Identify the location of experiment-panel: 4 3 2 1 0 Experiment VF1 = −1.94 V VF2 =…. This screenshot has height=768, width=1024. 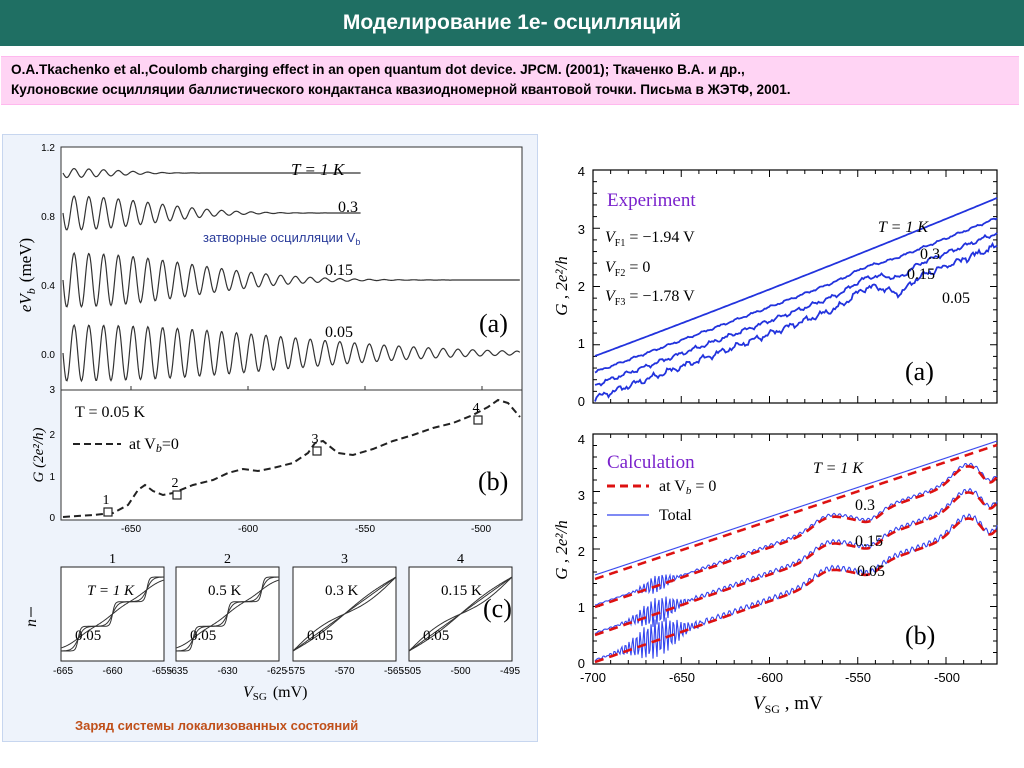
(788, 286).